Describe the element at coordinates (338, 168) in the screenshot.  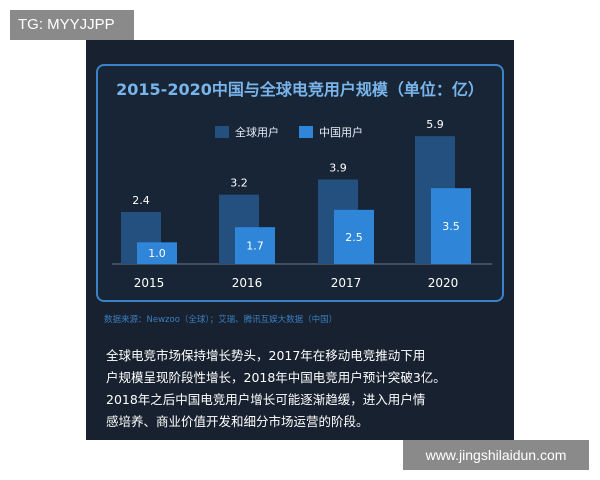
I see `data-label-global-2017: 3.9` at that location.